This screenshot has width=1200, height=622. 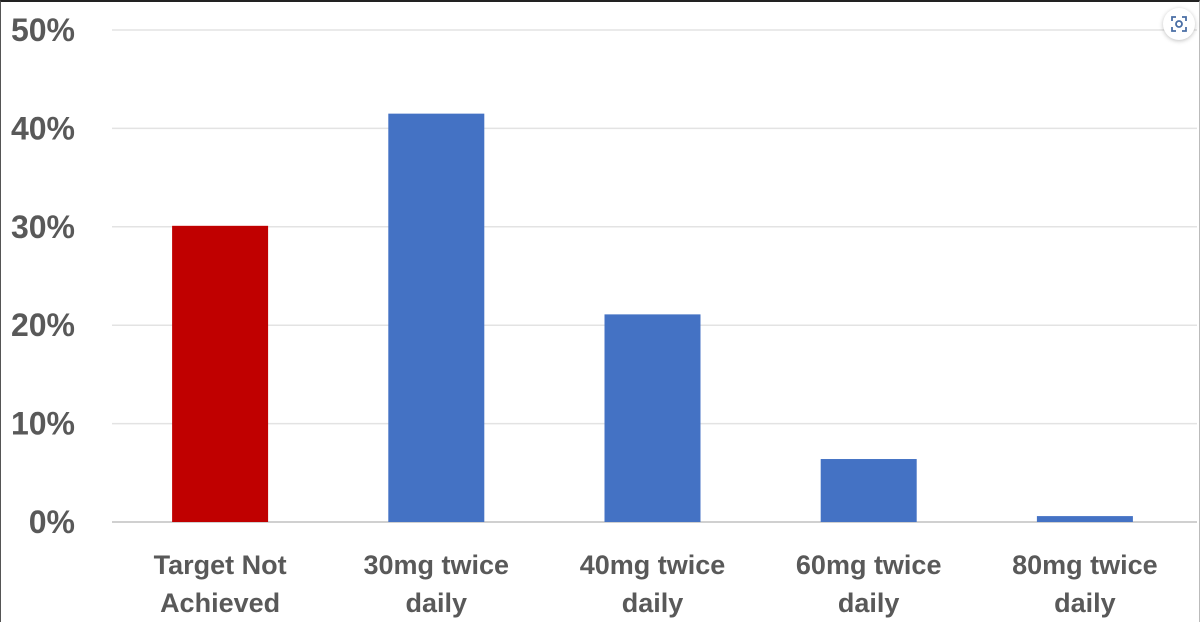 I want to click on expand-button, so click(x=1179, y=24).